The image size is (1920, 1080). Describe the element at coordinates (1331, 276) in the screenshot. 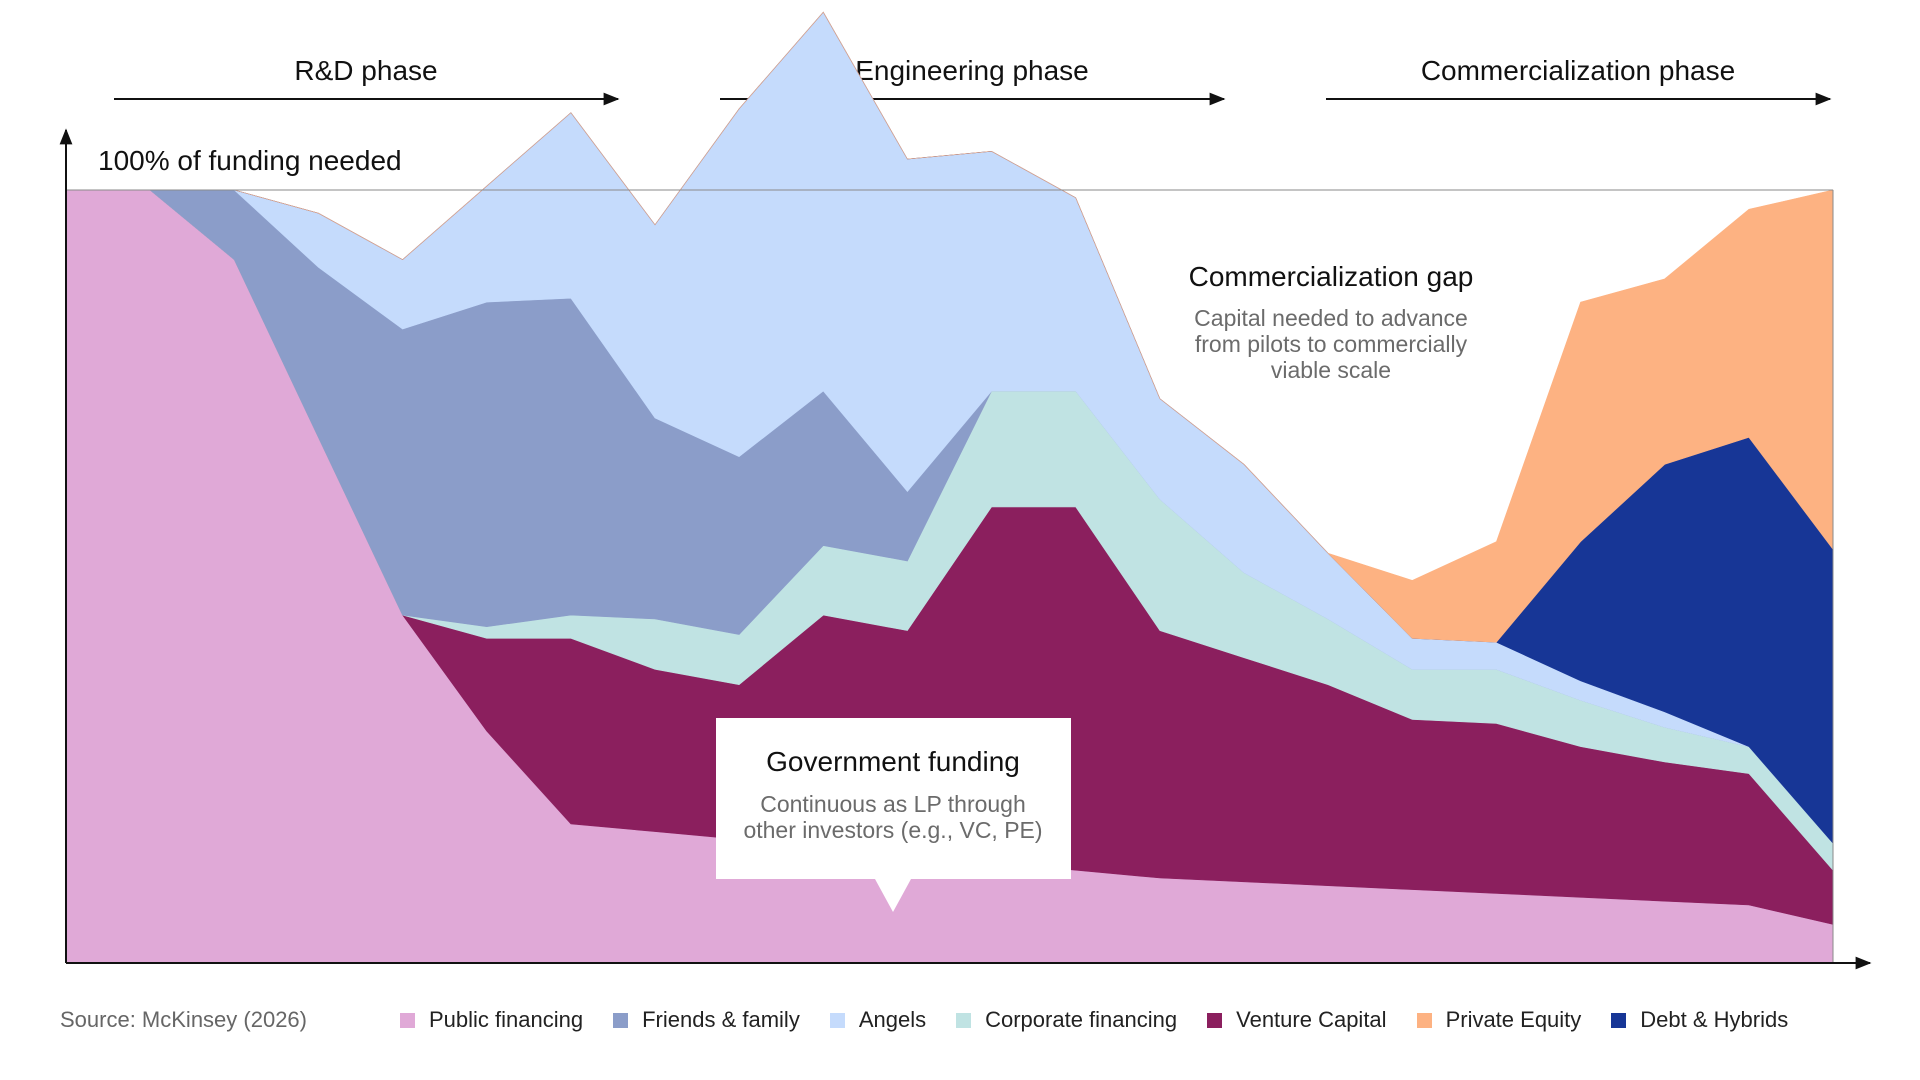

I see `commercialization-gap-title: Commercialization gap` at that location.